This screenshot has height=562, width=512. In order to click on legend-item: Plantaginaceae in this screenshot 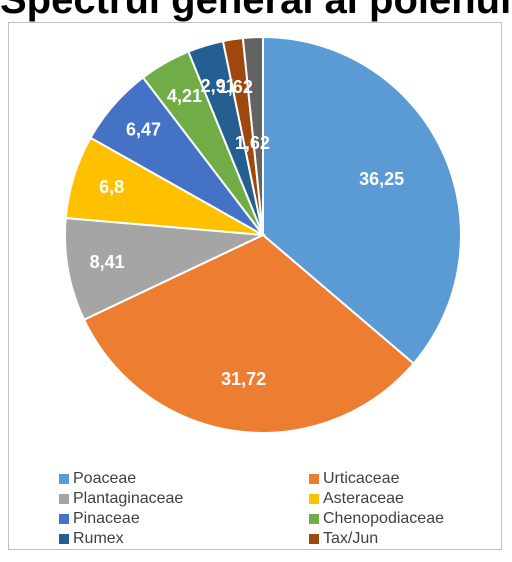, I will do `click(121, 499)`.